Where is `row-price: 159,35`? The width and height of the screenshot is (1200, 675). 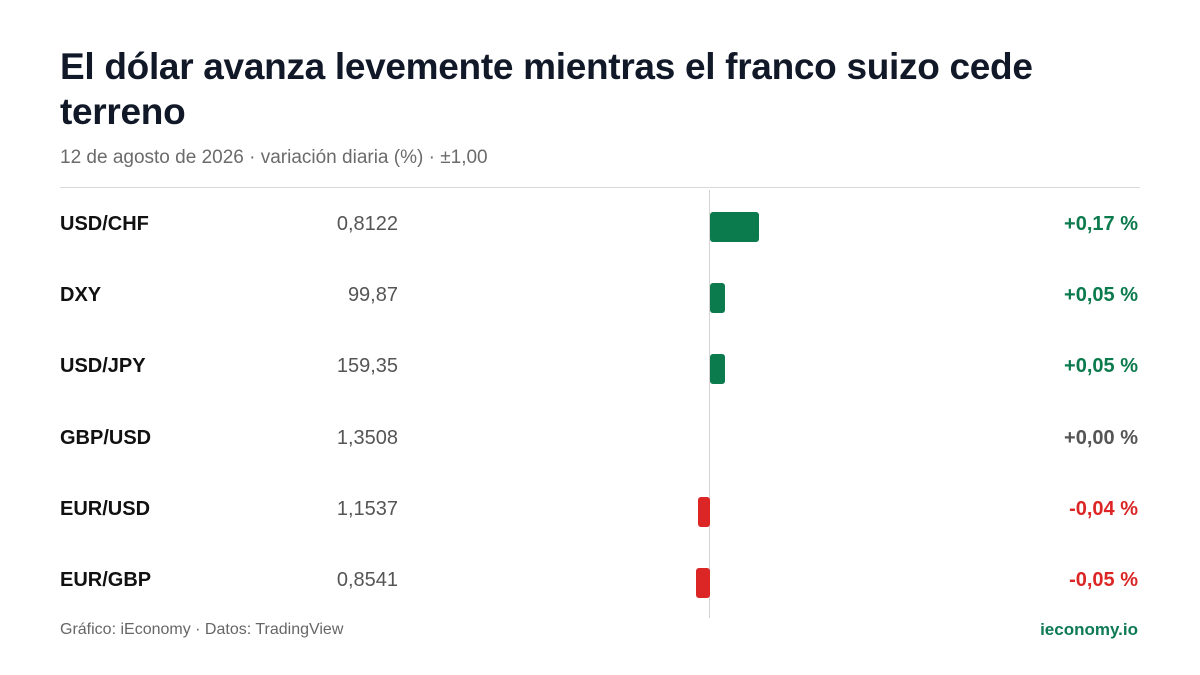 row-price: 159,35 is located at coordinates (367, 366).